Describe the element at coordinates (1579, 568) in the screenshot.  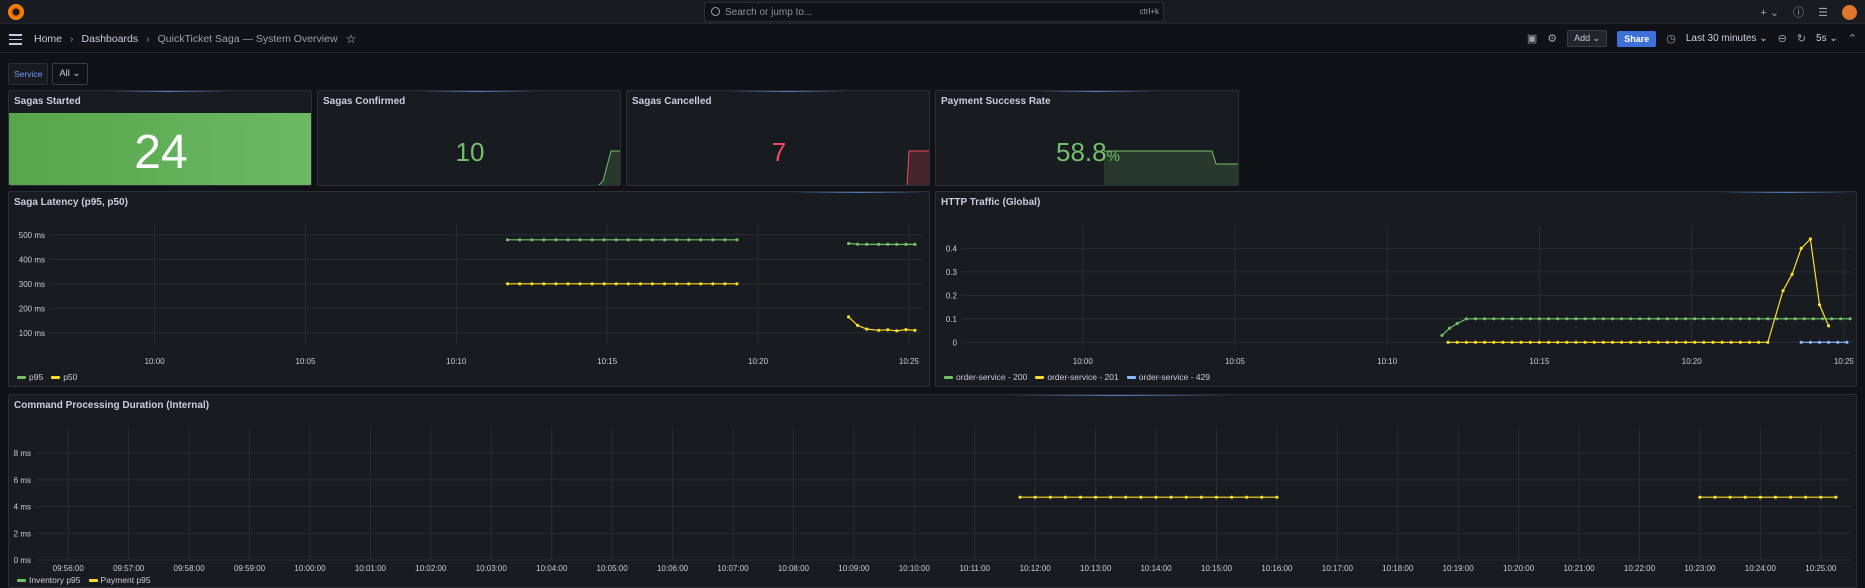
I see `x-tick-label: 10:21:00` at that location.